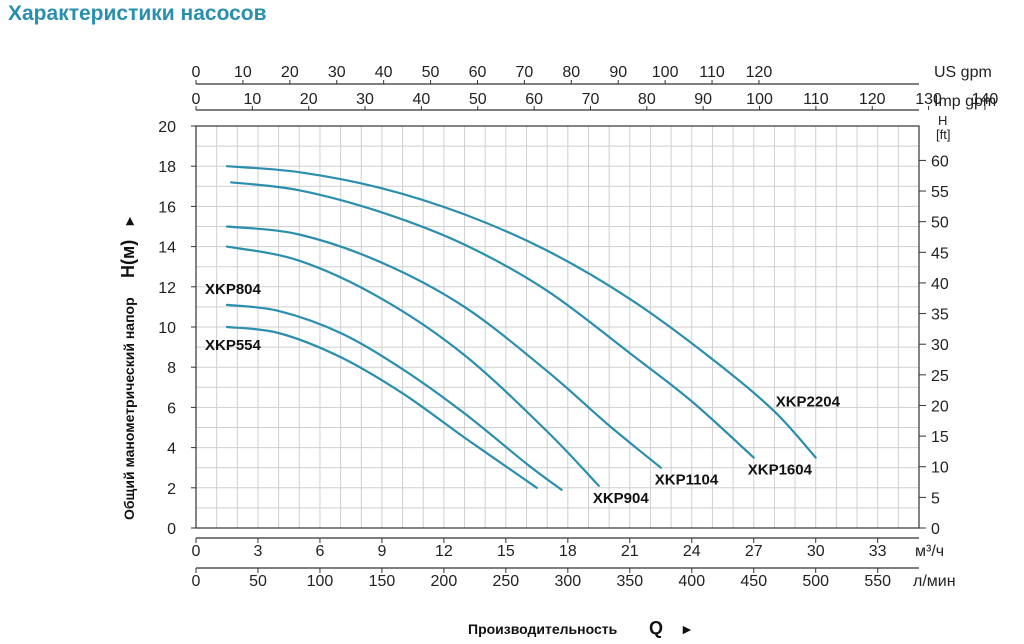 The width and height of the screenshot is (1024, 644). I want to click on x-tick-impgpm: 30, so click(365, 99).